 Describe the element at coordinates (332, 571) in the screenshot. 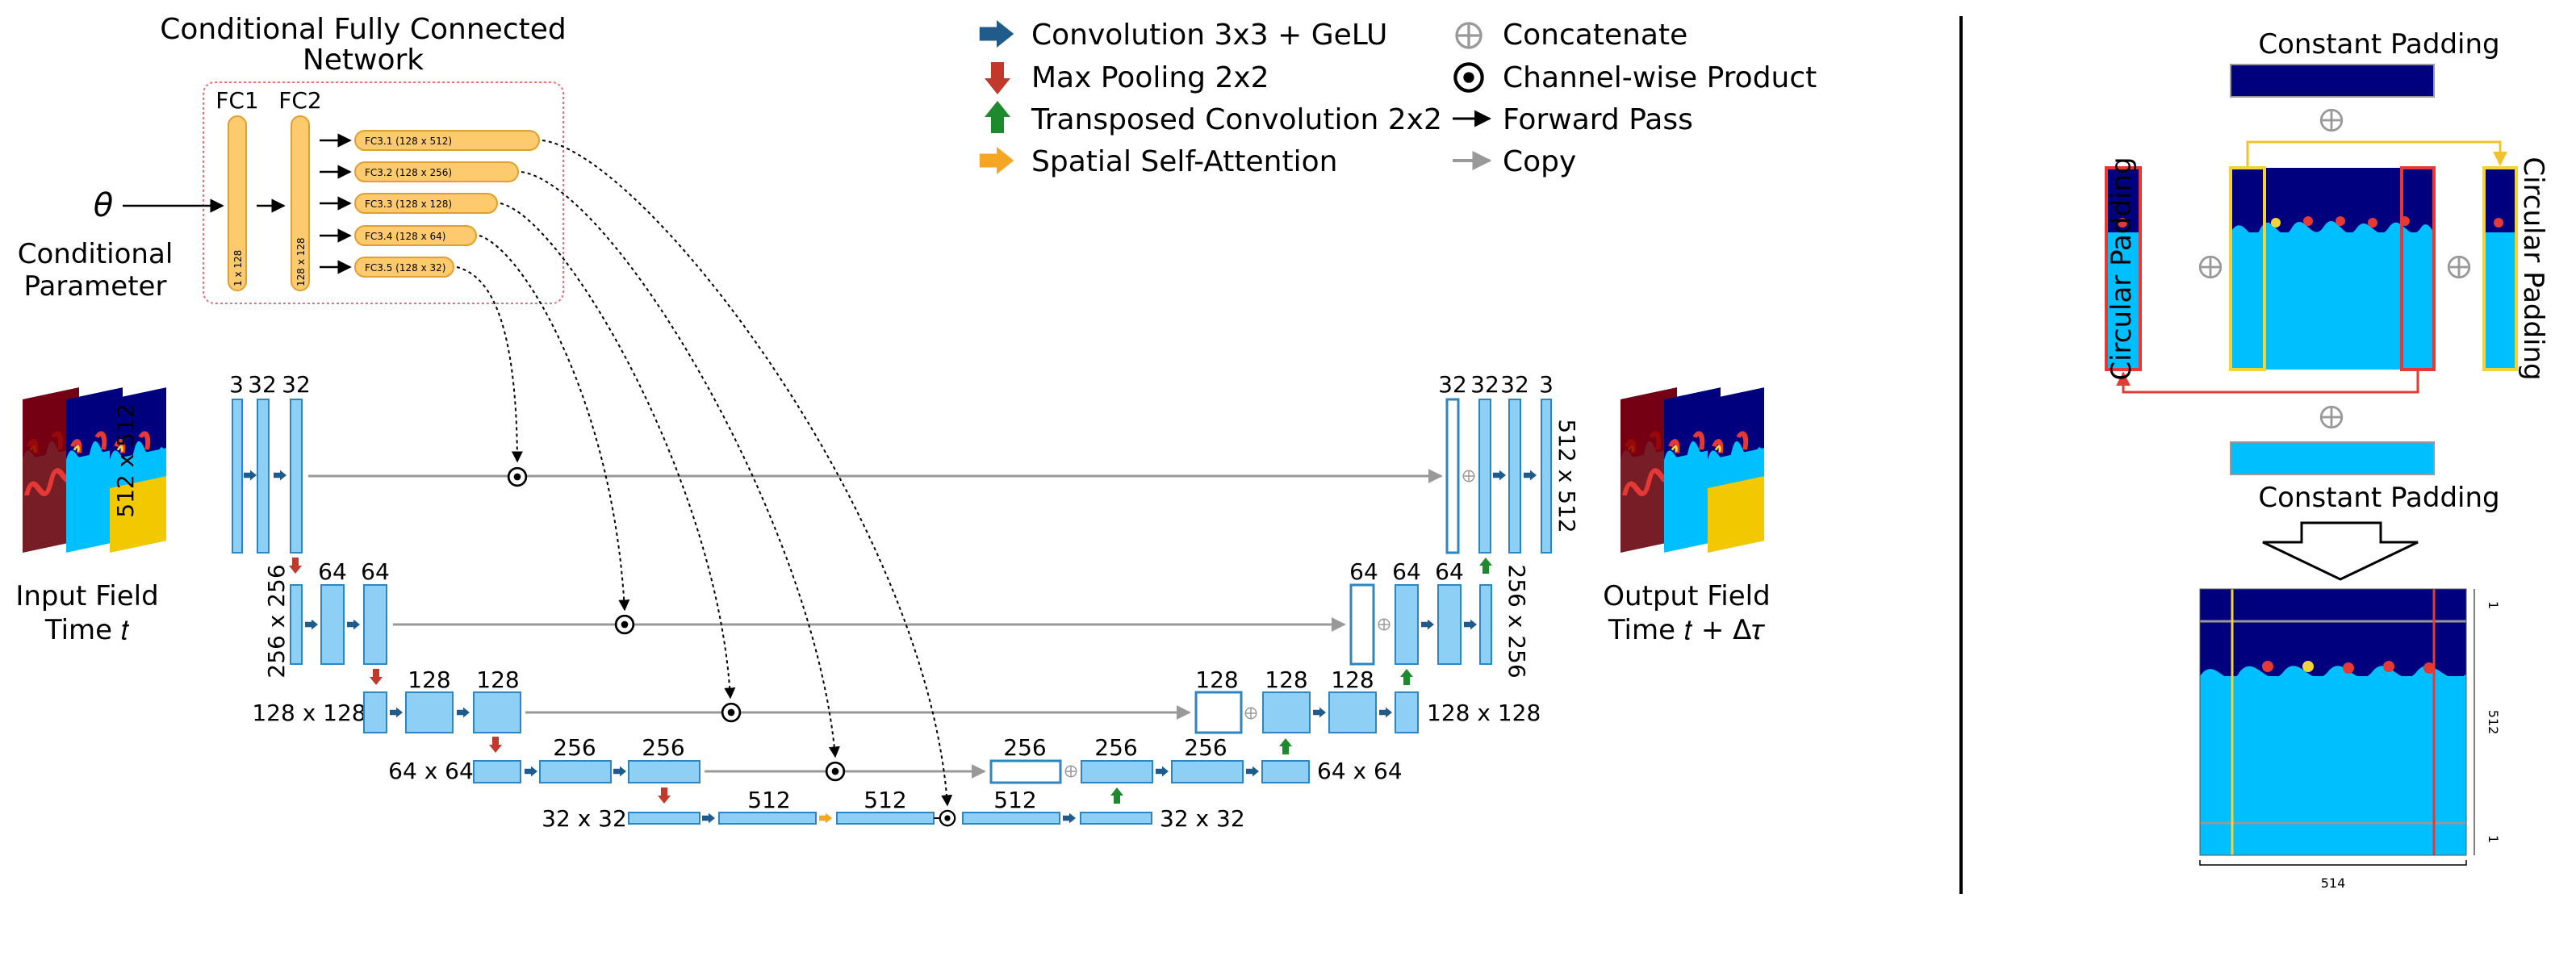

I see `enc2-ch0: 64` at that location.